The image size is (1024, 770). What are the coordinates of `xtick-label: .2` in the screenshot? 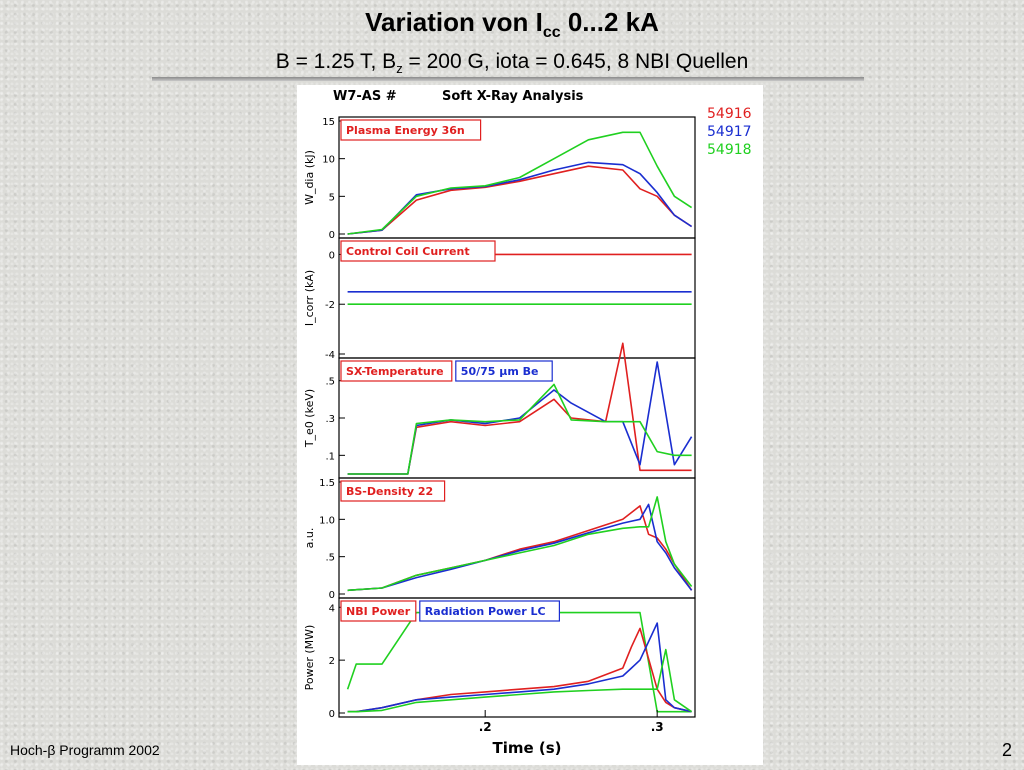 It's located at (485, 727).